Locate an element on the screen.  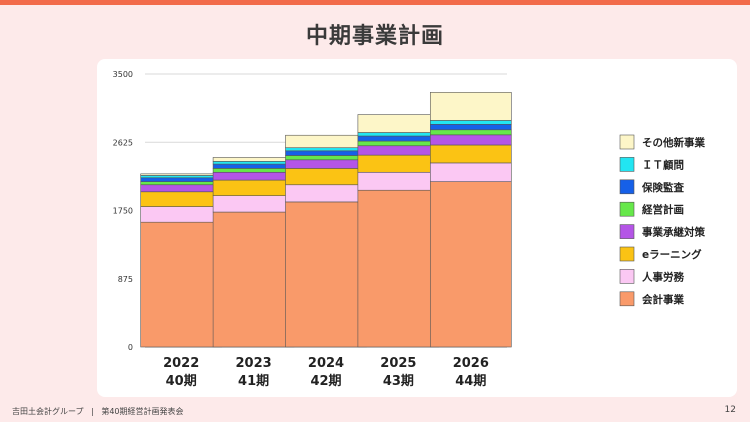
y-tick-label: 1750 is located at coordinates (123, 211).